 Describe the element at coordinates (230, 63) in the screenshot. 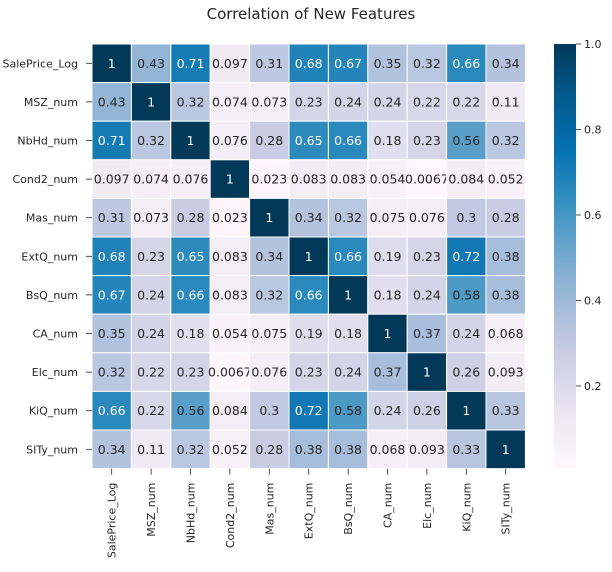

I see `cell-value-label: 0.097` at that location.